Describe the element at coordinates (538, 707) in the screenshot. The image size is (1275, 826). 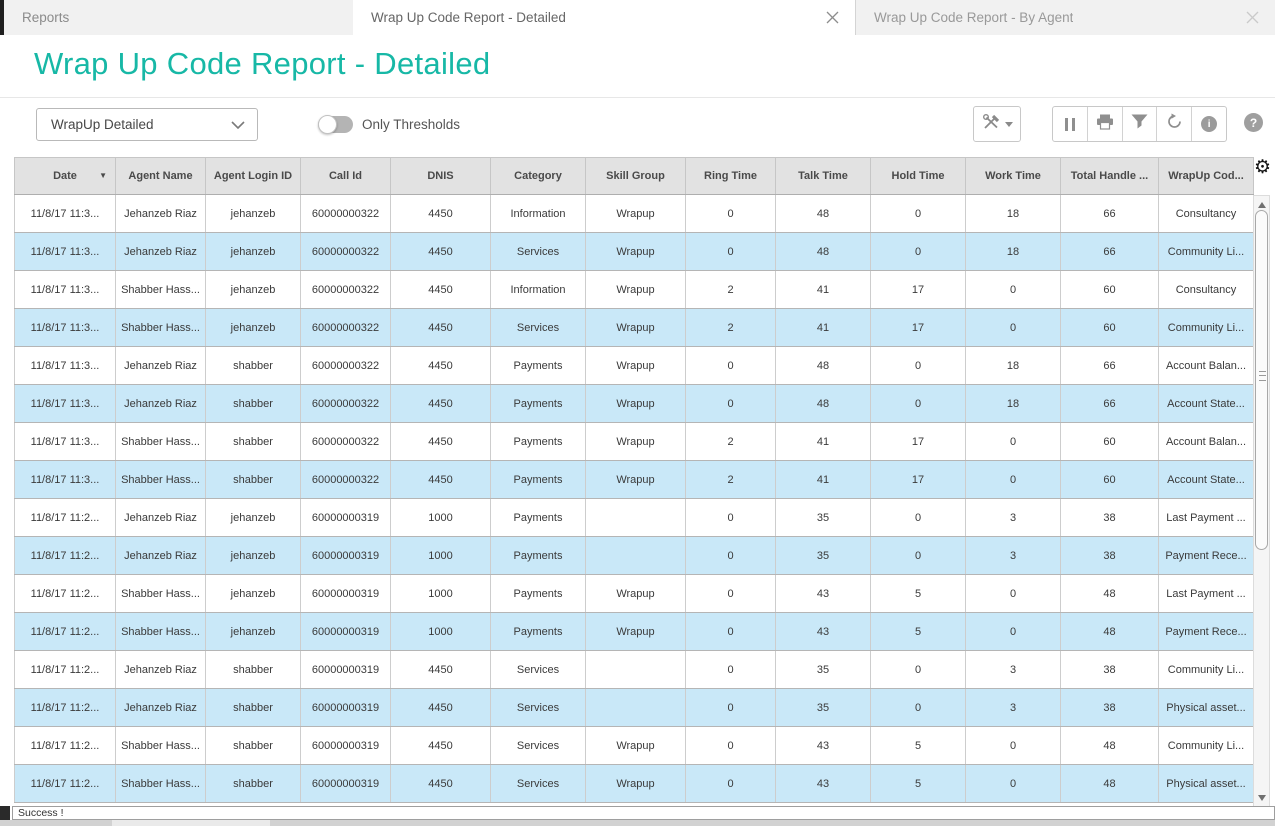
I see `table-cell: Services` at that location.